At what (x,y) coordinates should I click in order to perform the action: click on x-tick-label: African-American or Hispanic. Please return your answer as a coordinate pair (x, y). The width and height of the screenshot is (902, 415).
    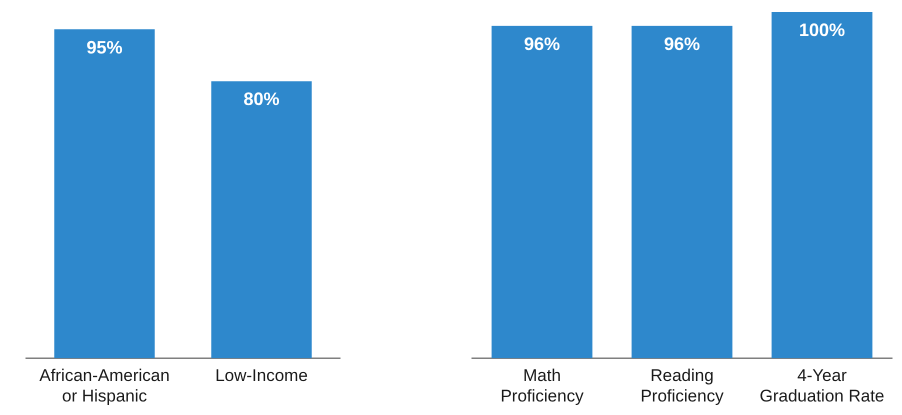
    Looking at the image, I should click on (104, 386).